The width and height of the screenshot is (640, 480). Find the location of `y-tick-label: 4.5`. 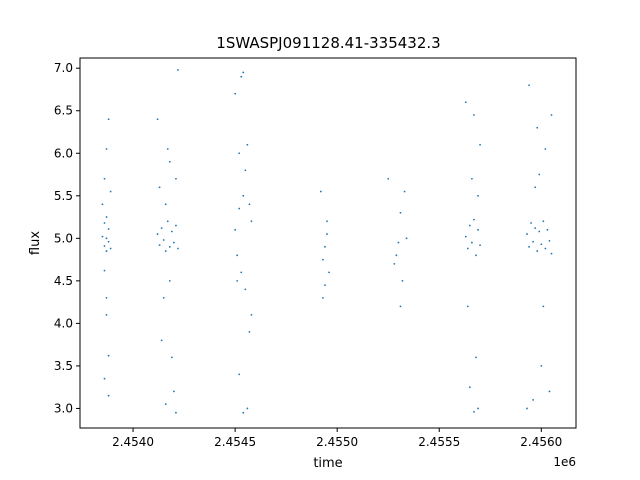

y-tick-label: 4.5 is located at coordinates (63, 281).